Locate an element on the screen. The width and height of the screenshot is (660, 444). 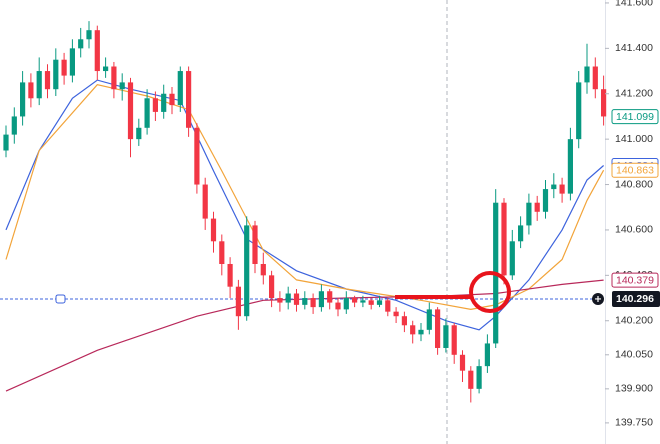
y-tick-label: 140.050 is located at coordinates (634, 355).